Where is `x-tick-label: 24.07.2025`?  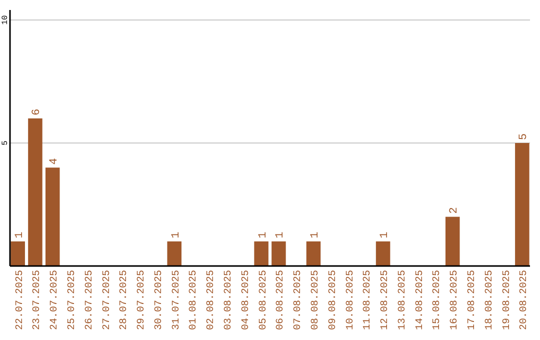
x-tick-label: 24.07.2025 is located at coordinates (55, 300).